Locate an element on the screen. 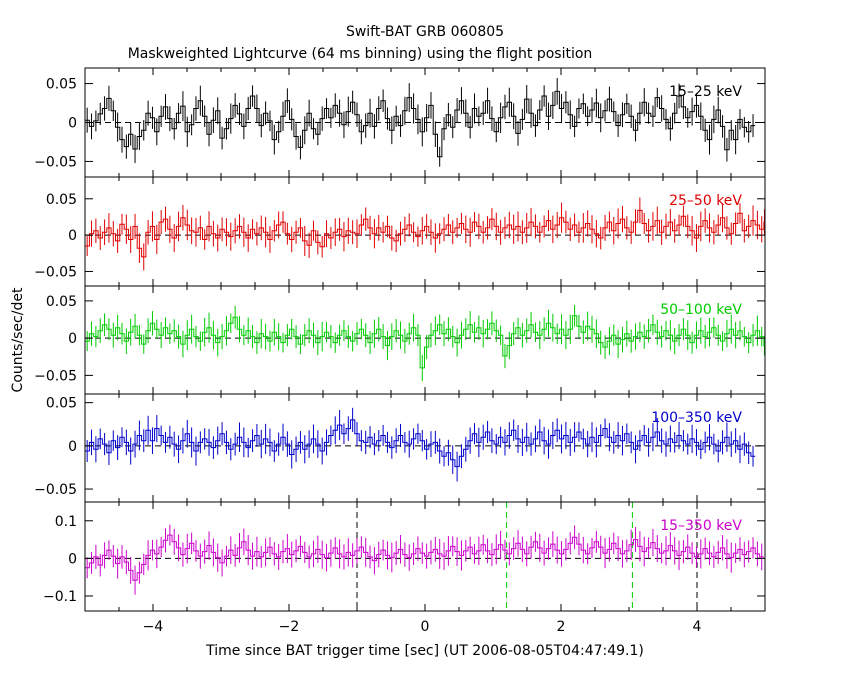 The height and width of the screenshot is (680, 850). chart-title: Swift-BAT GRB 060805 is located at coordinates (425, 32).